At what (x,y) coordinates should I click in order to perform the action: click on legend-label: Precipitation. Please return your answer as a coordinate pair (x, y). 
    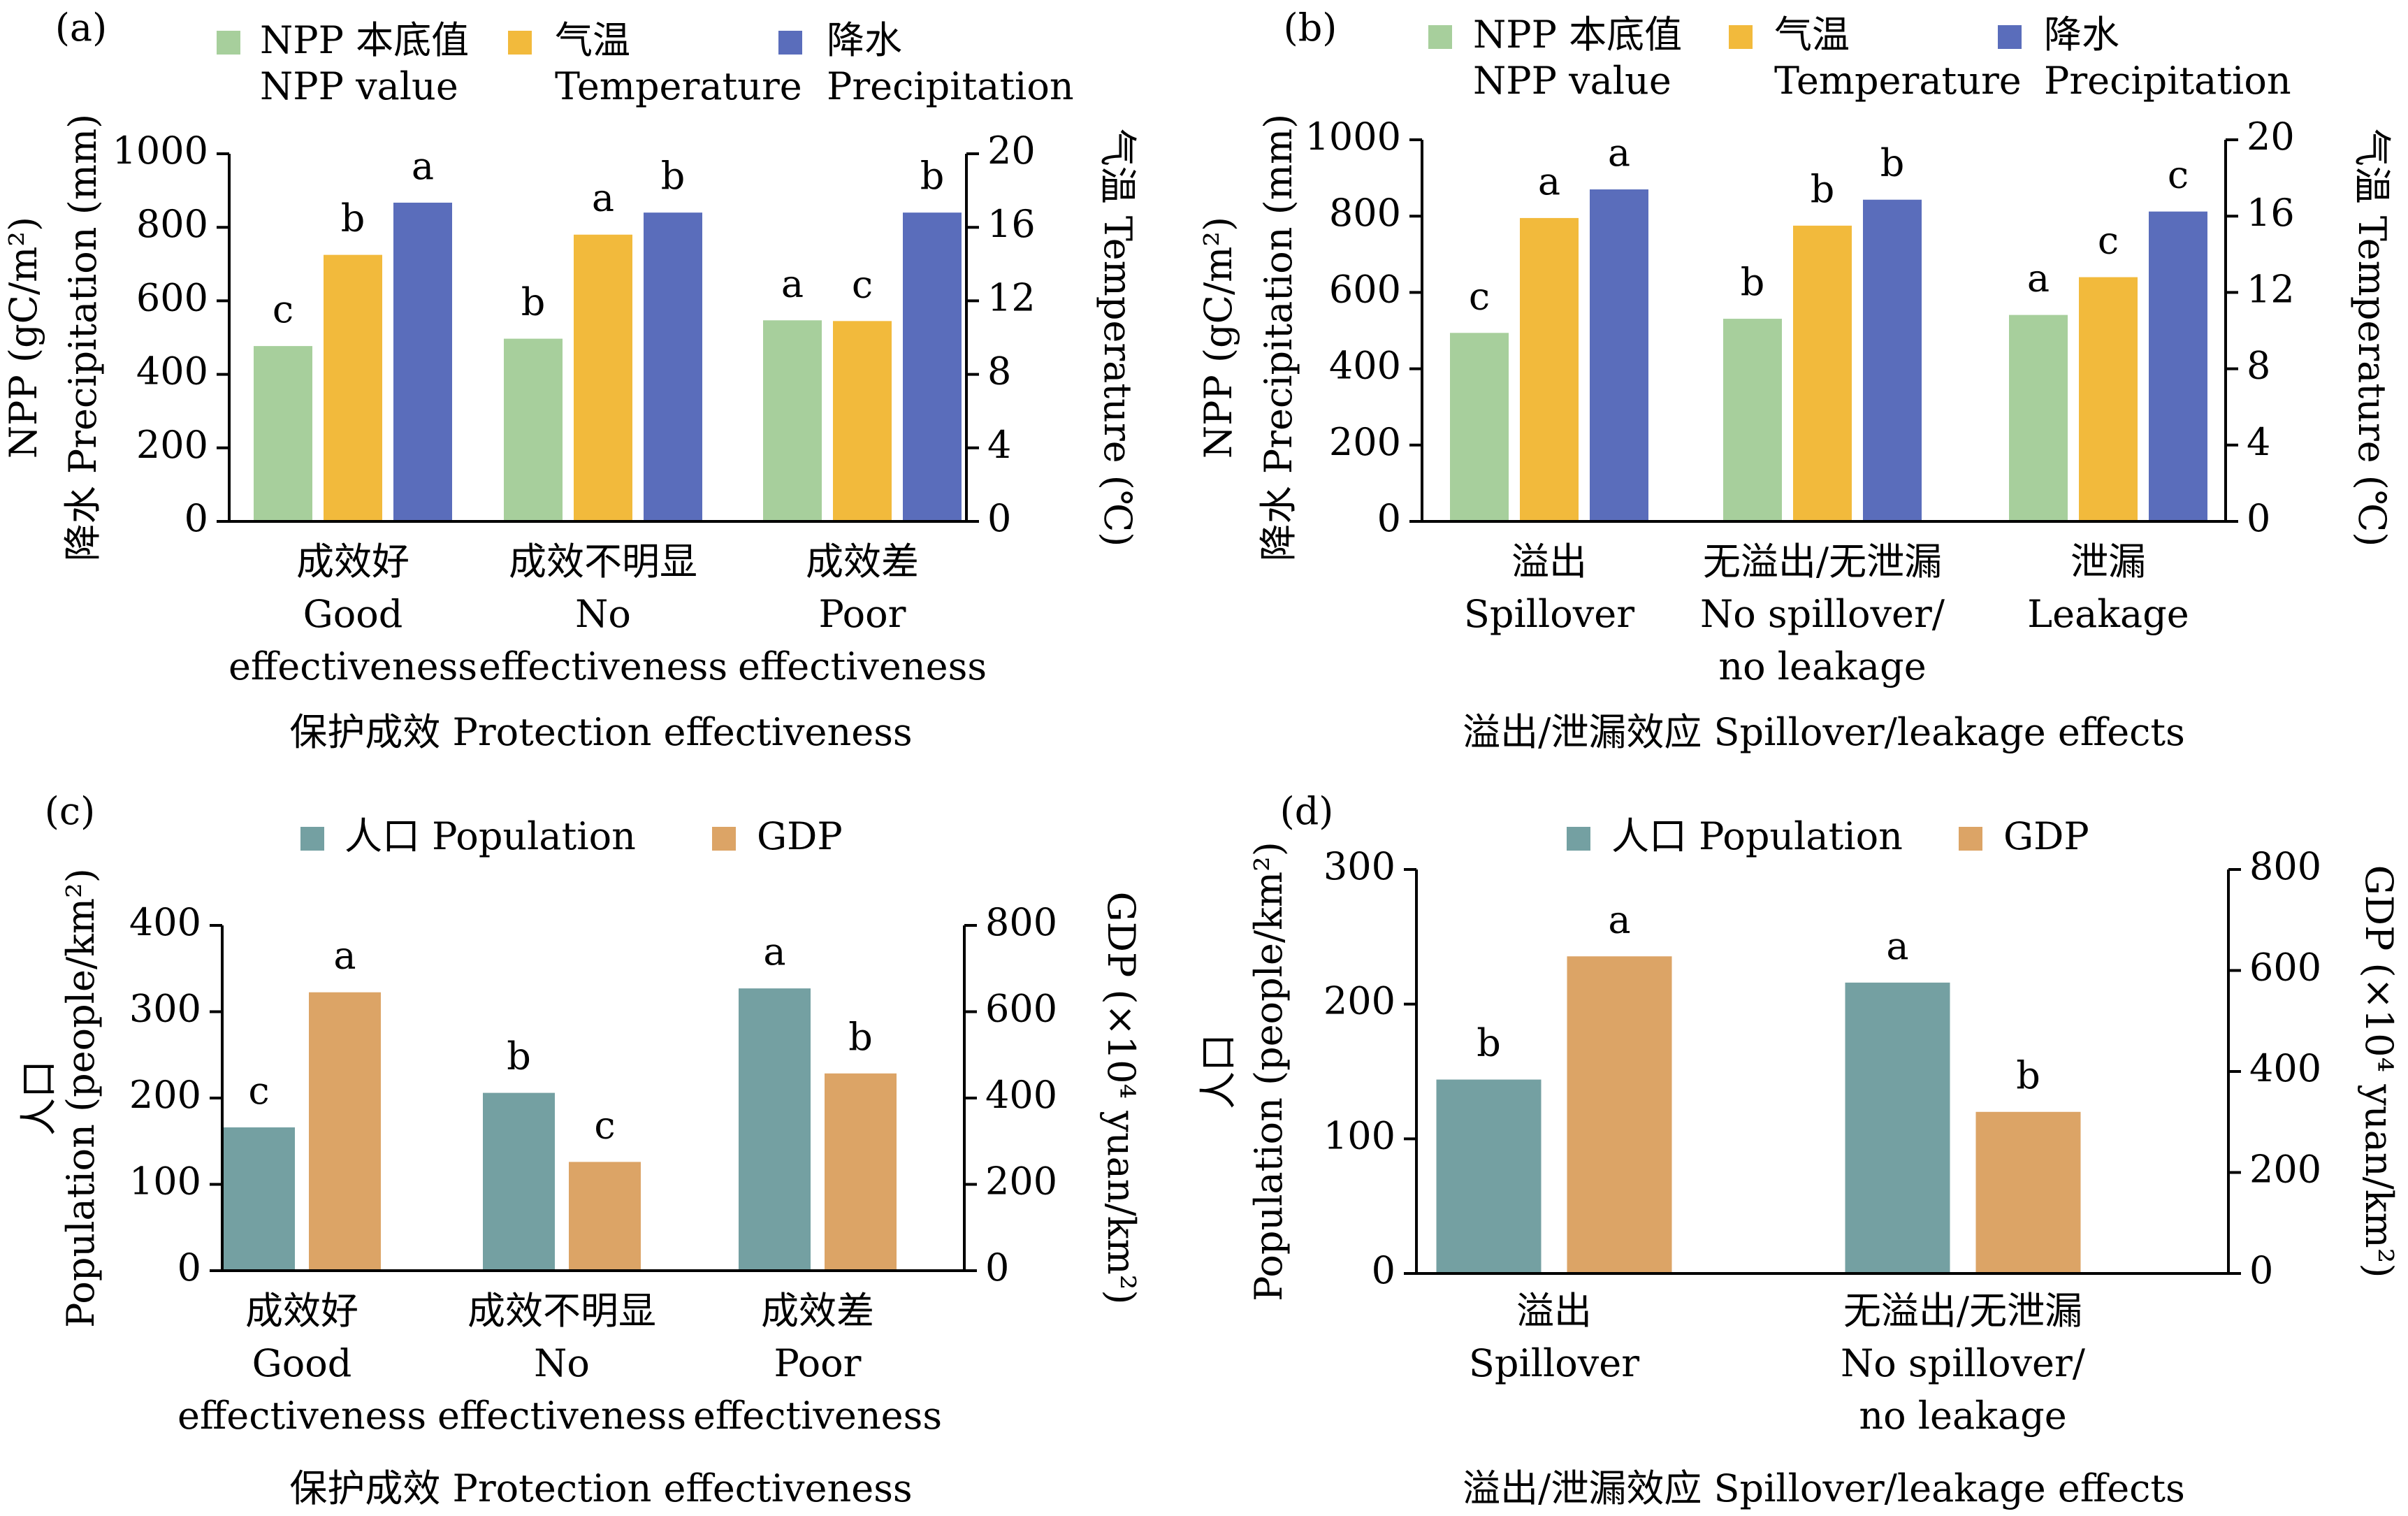
    Looking at the image, I should click on (950, 86).